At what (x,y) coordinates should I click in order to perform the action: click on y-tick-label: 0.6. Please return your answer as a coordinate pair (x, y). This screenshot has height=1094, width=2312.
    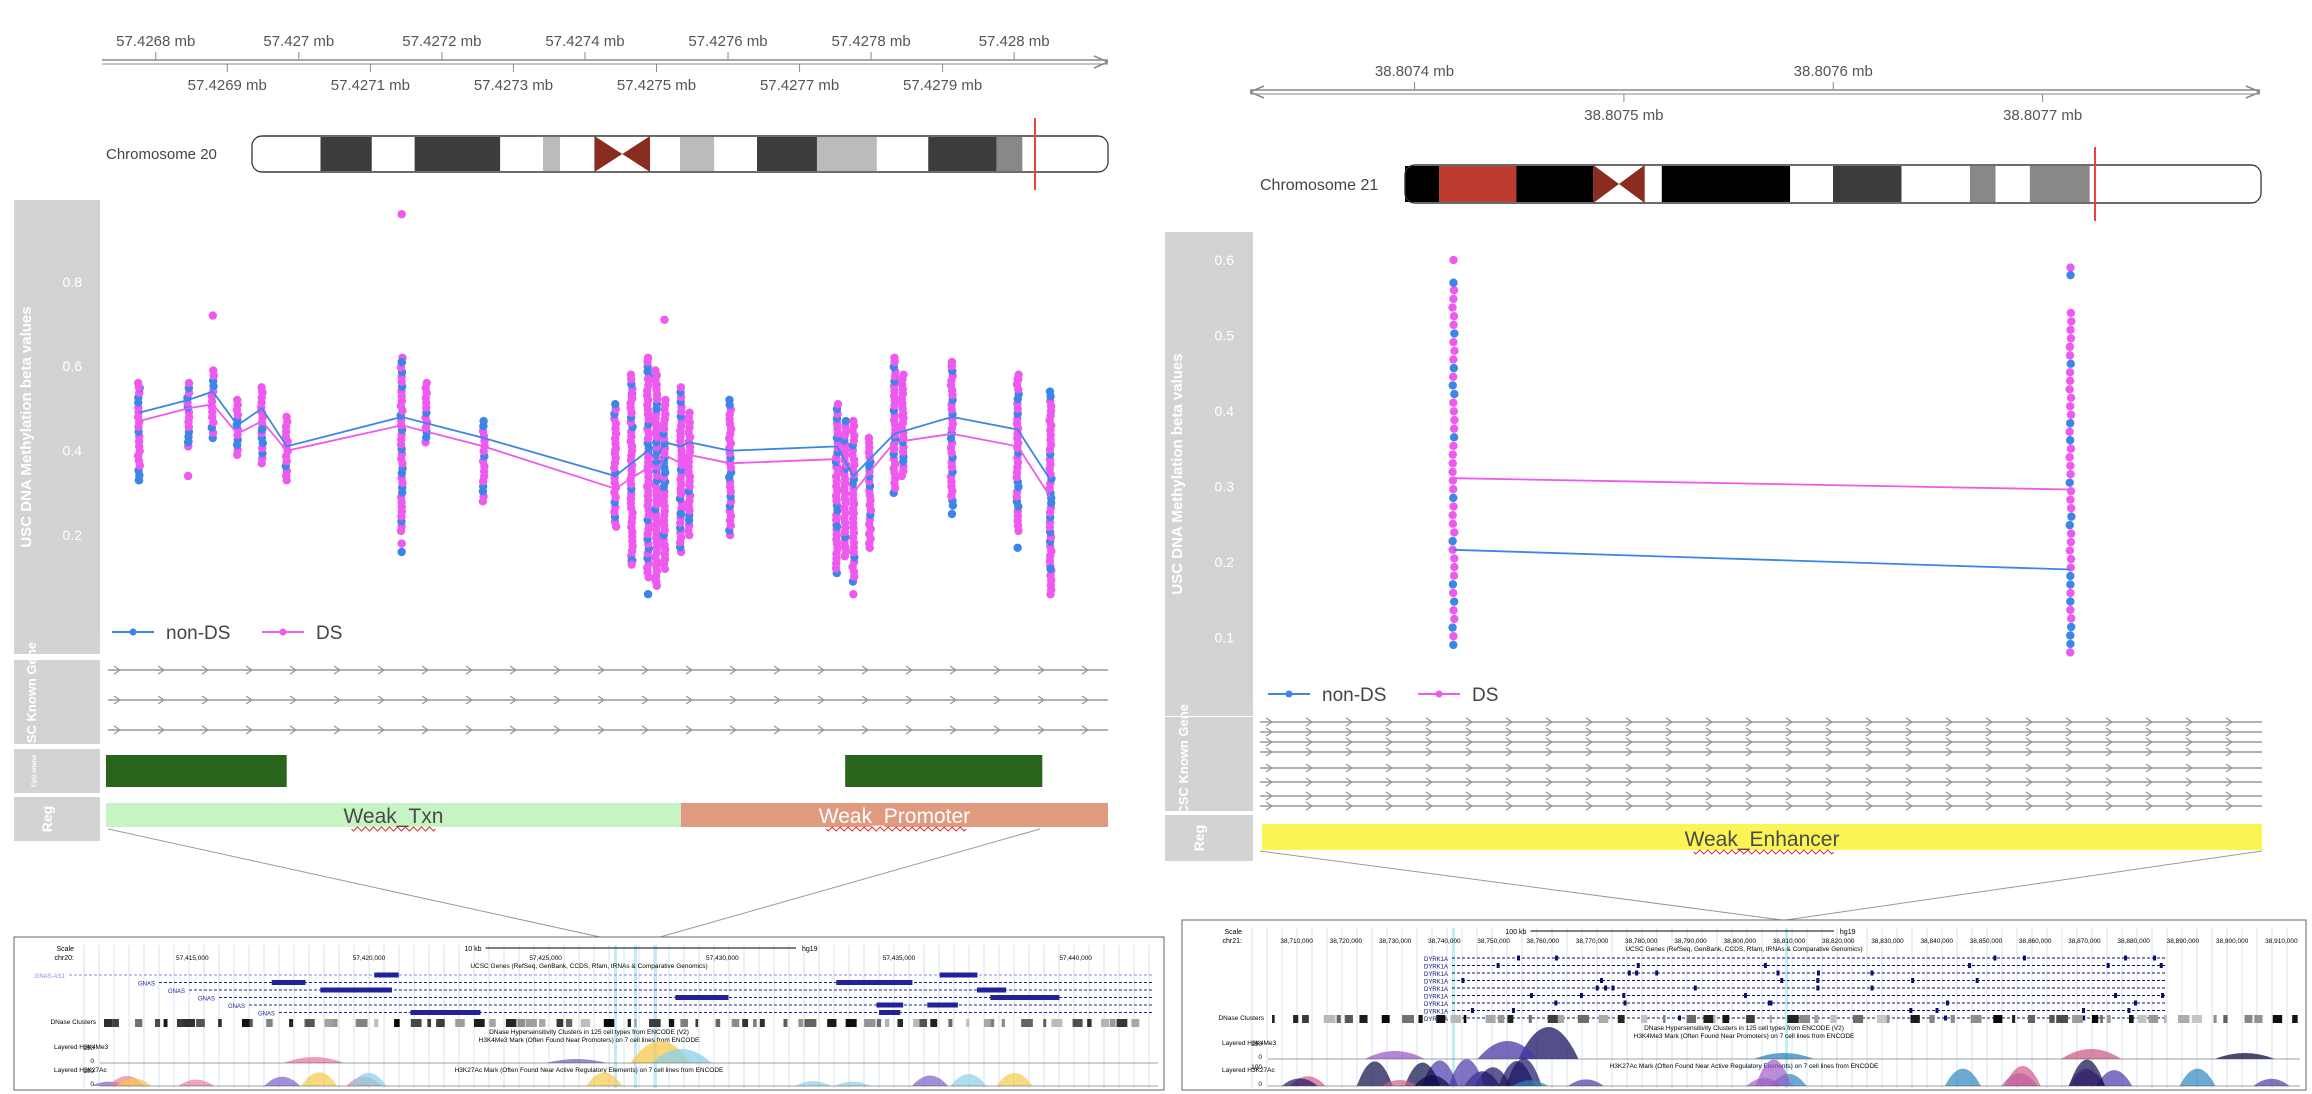
    Looking at the image, I should click on (1225, 260).